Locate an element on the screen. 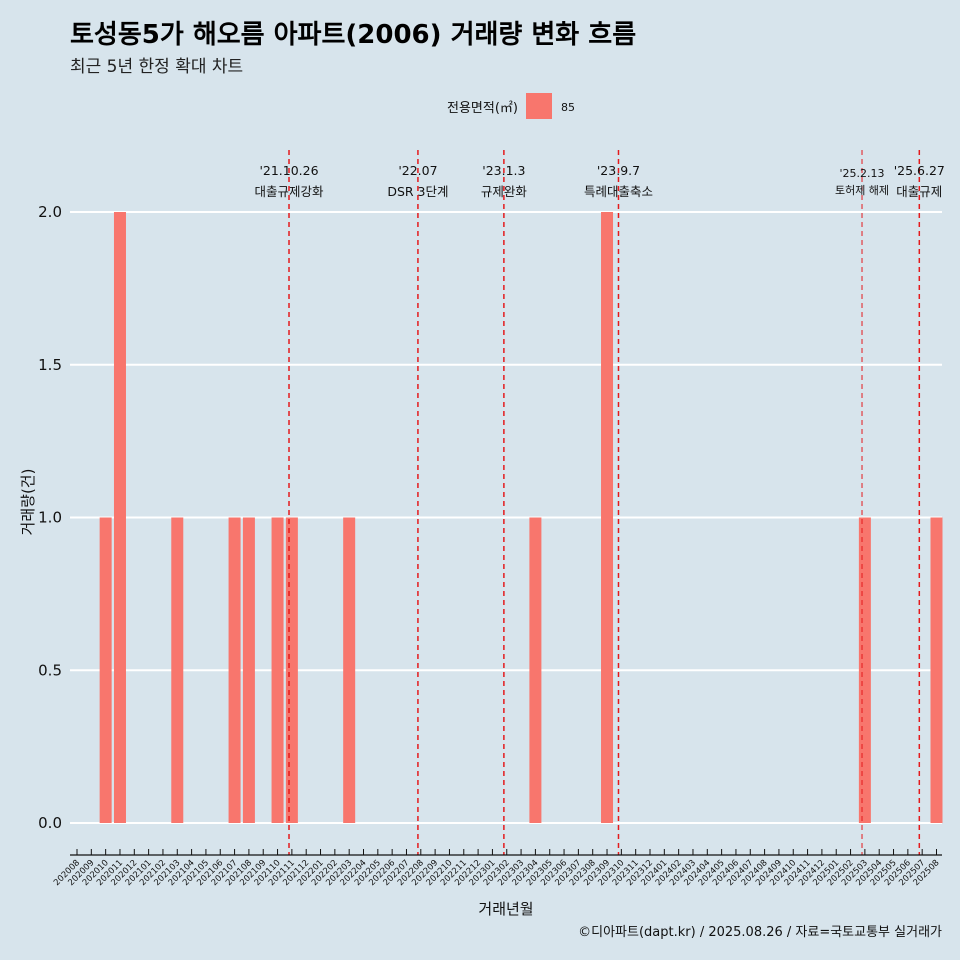  event-label: DSR 3단계 is located at coordinates (417, 191).